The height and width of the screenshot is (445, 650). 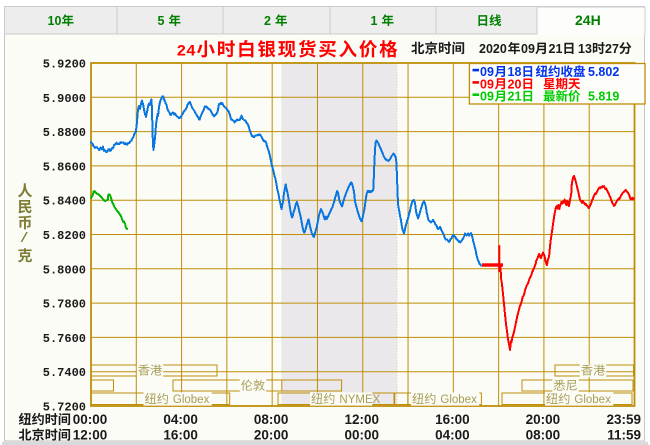 What do you see at coordinates (55, 21) in the screenshot?
I see `svg-text: 10` at bounding box center [55, 21].